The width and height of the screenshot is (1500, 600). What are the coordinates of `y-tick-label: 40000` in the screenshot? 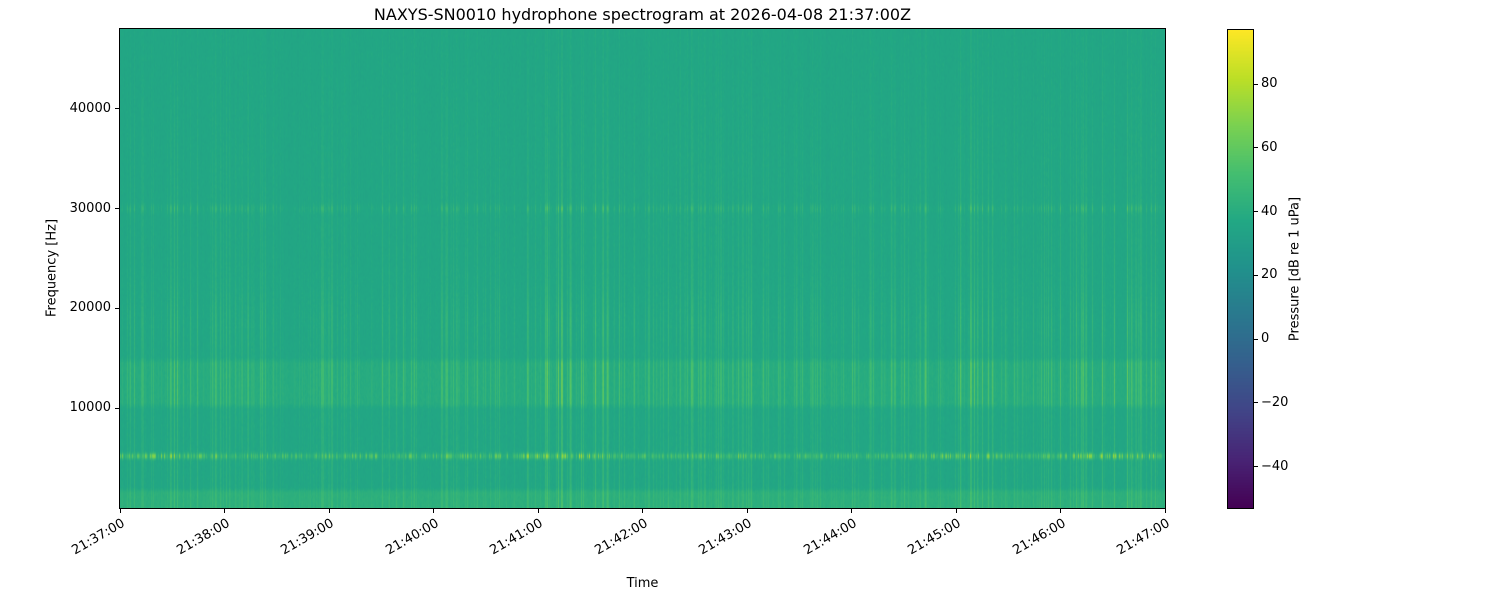 It's located at (90, 108).